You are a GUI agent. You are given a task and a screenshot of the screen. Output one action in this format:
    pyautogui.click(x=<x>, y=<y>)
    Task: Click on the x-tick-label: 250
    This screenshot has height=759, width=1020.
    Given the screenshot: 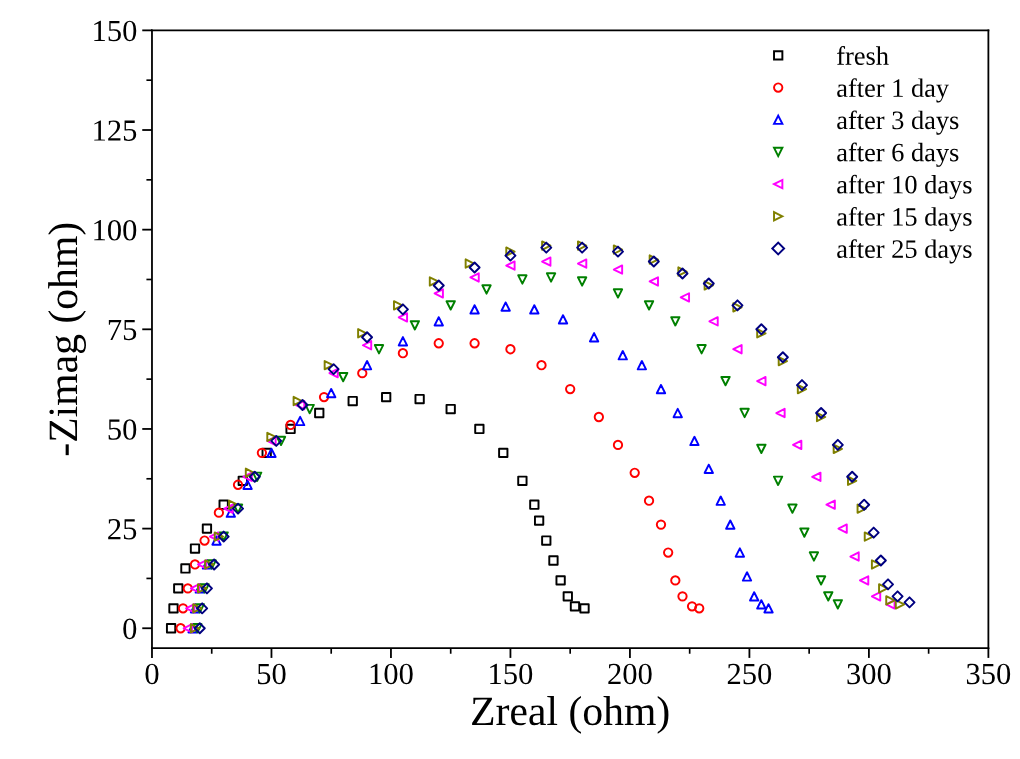 What is the action you would take?
    pyautogui.click(x=749, y=674)
    